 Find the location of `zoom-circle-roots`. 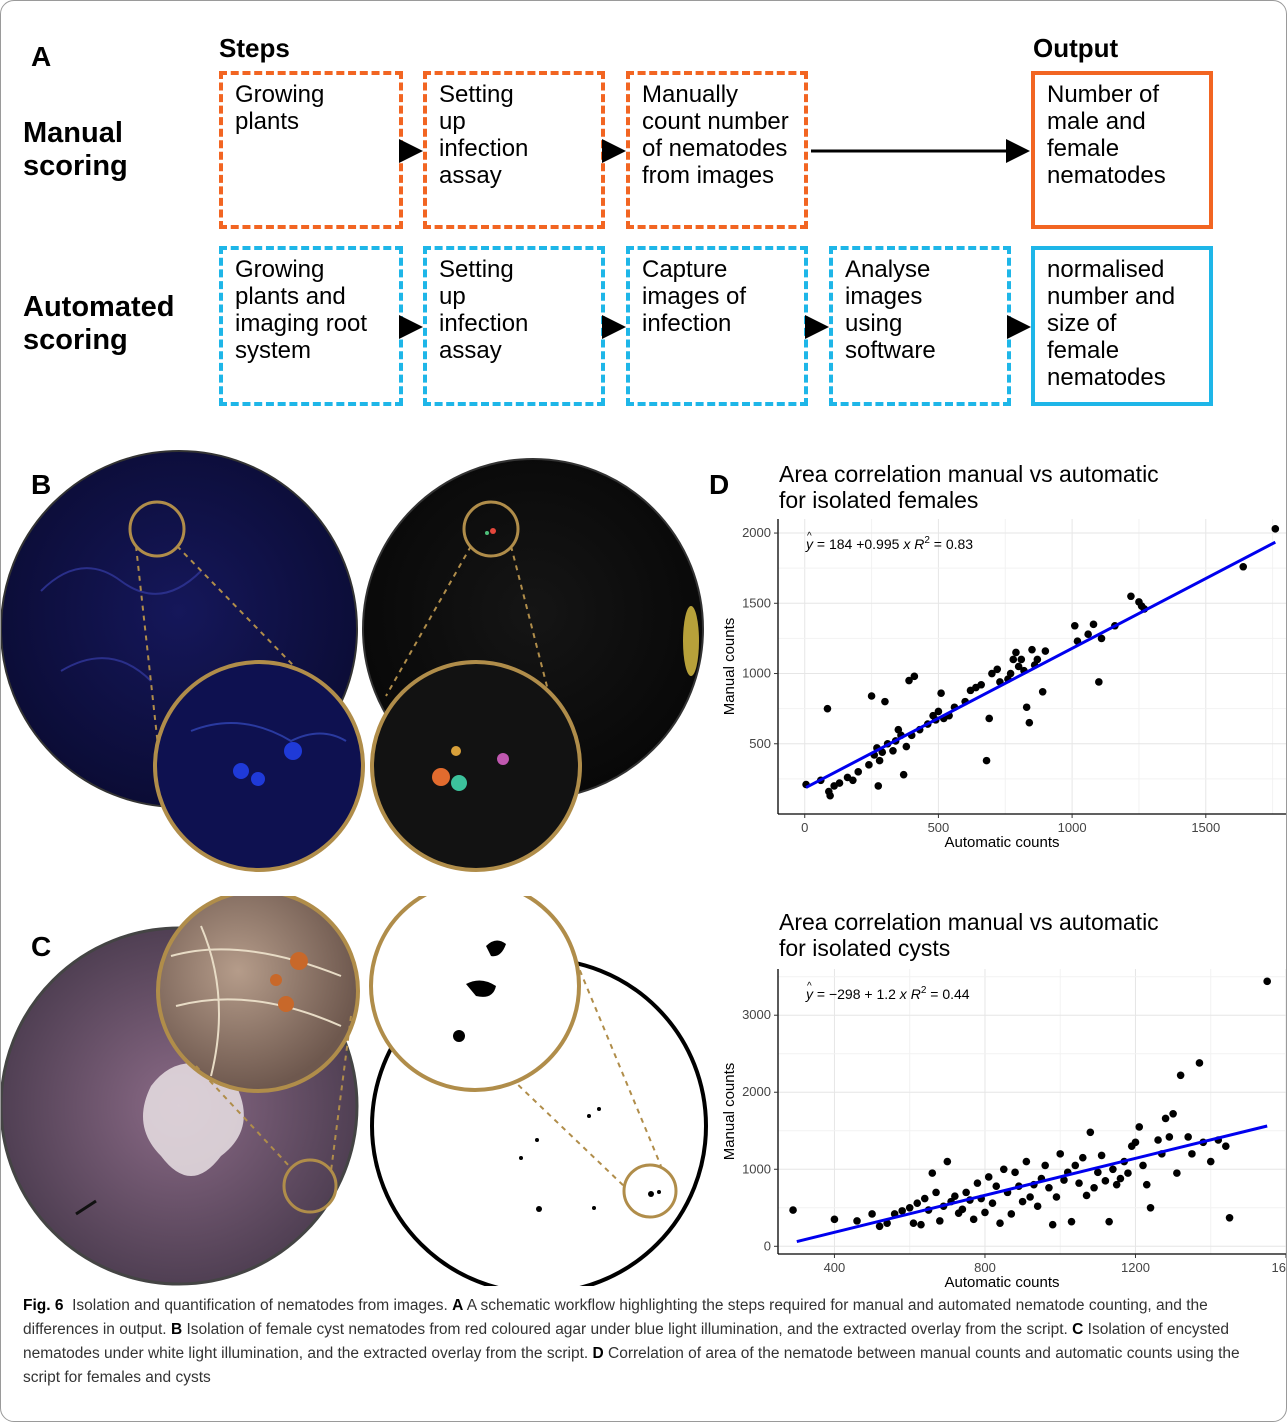

zoom-circle-roots is located at coordinates (258, 994).